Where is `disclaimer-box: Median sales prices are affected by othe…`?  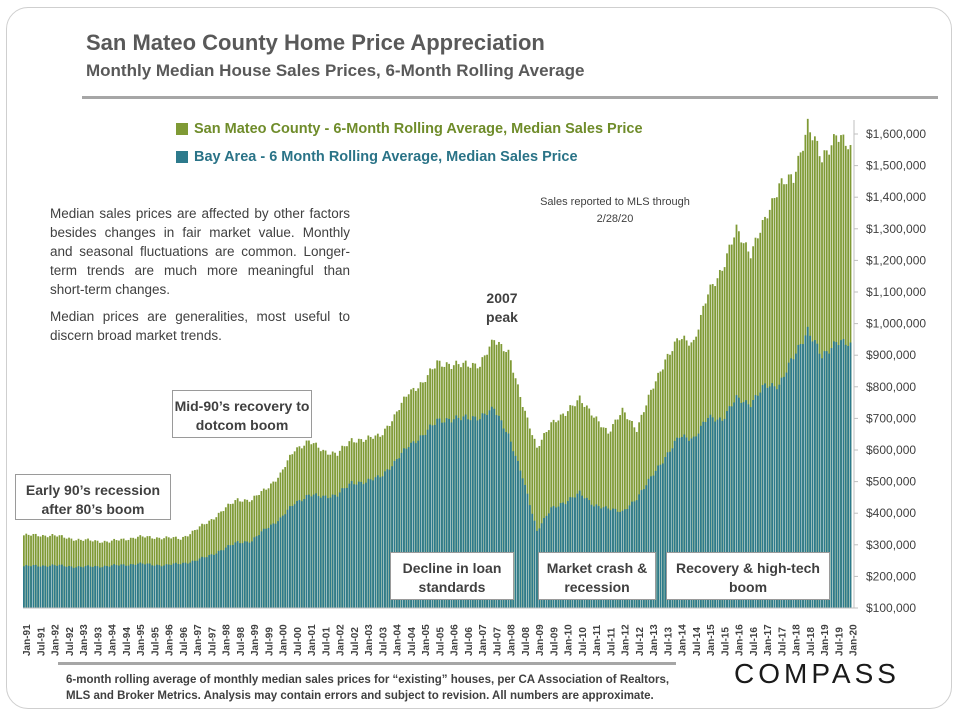
disclaimer-box: Median sales prices are affected by othe… is located at coordinates (197, 281).